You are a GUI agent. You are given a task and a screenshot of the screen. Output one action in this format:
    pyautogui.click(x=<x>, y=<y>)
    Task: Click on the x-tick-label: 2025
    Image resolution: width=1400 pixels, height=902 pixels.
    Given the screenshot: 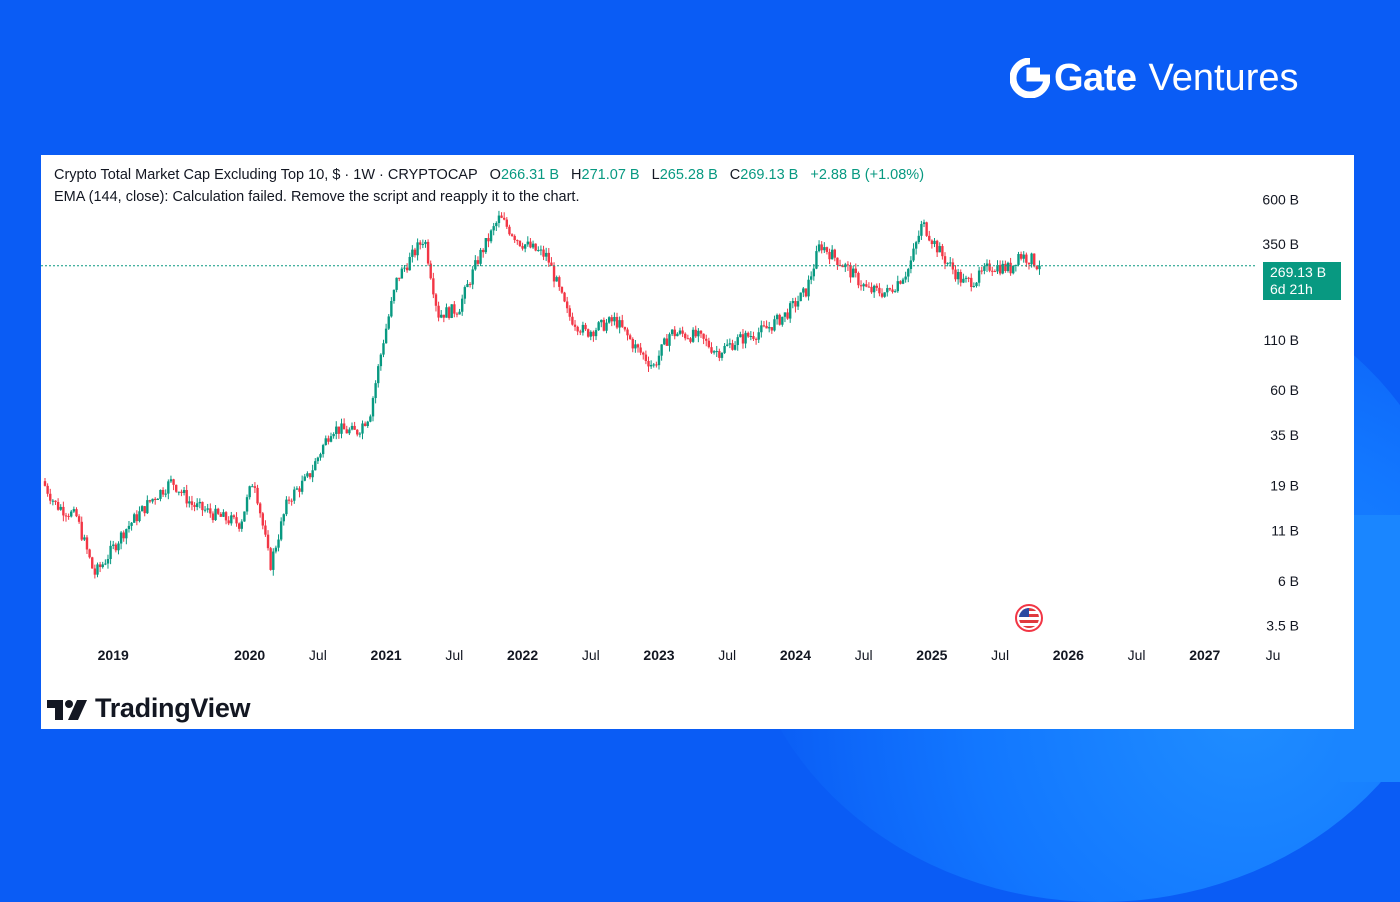 What is the action you would take?
    pyautogui.click(x=931, y=655)
    